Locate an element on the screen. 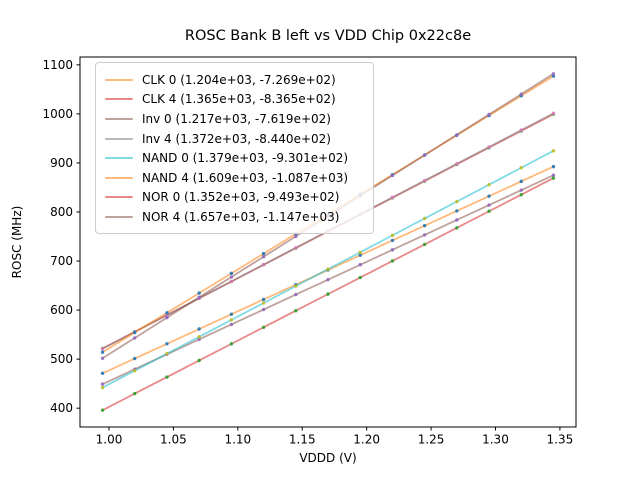 The width and height of the screenshot is (640, 480). x-tick-label: 1.35 is located at coordinates (560, 440).